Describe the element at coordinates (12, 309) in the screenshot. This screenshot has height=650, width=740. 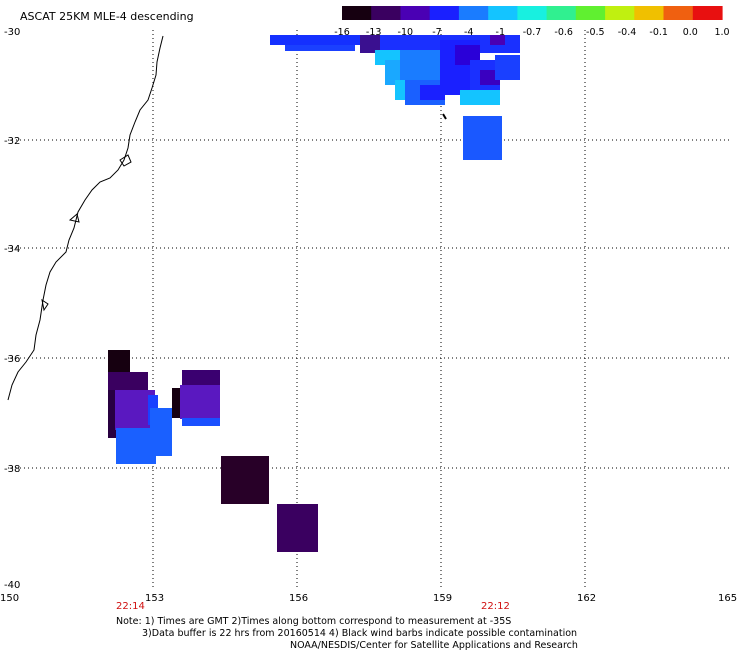
I see `lat-axis-labels: -30 -32 -34 -36 -38 -40` at that location.